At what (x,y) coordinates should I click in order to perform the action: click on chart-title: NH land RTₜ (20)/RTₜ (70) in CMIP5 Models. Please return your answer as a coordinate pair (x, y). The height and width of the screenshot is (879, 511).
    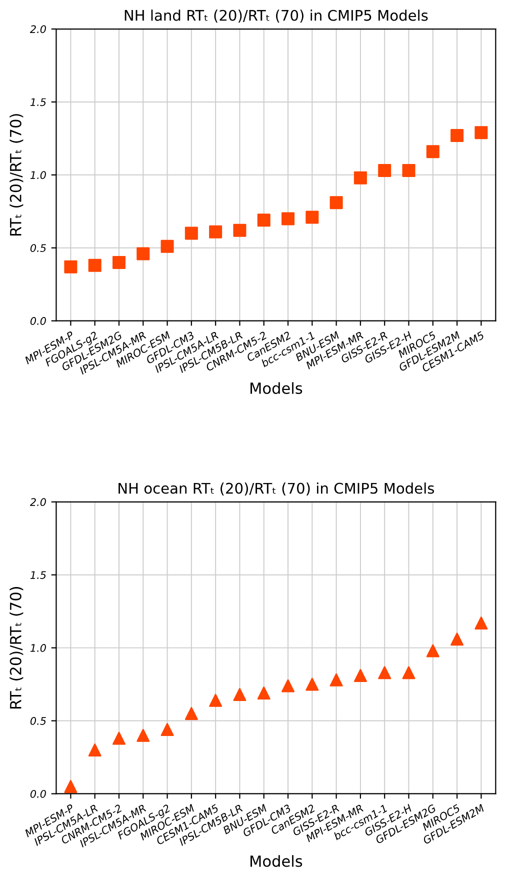
    Looking at the image, I should click on (276, 16).